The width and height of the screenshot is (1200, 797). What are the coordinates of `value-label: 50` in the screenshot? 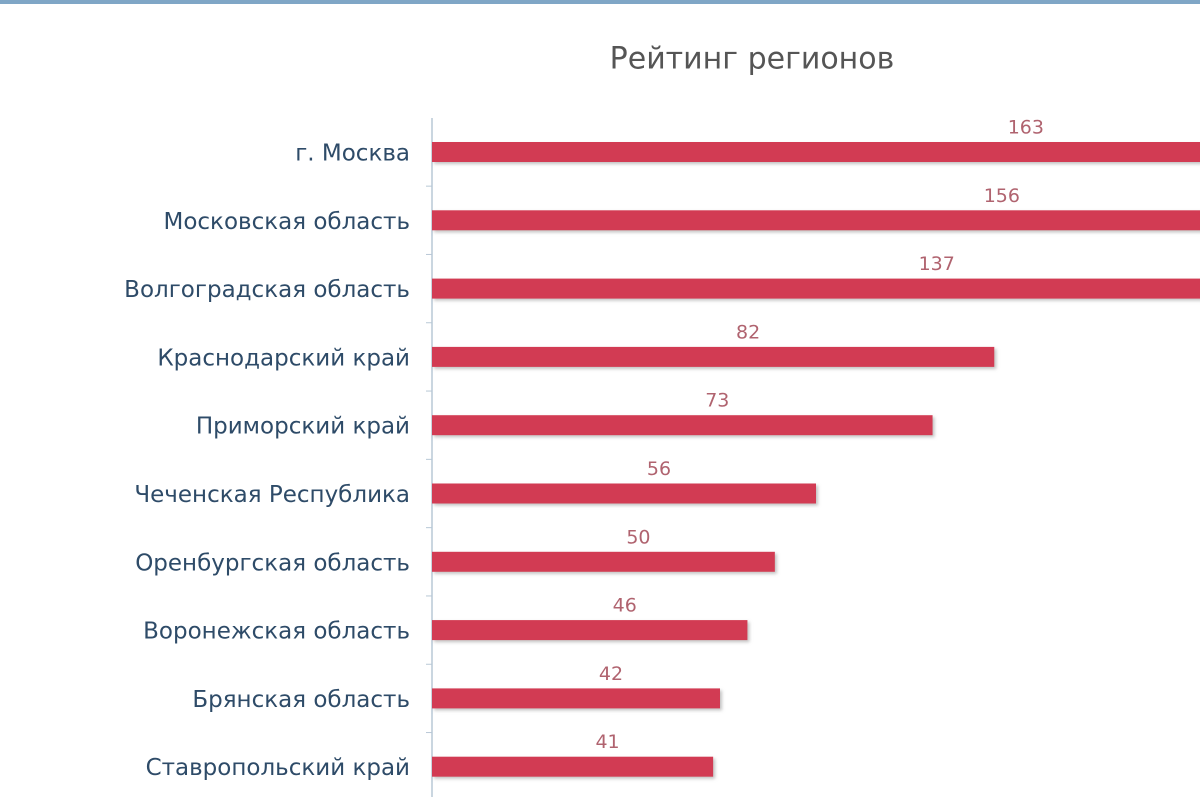 It's located at (638, 537).